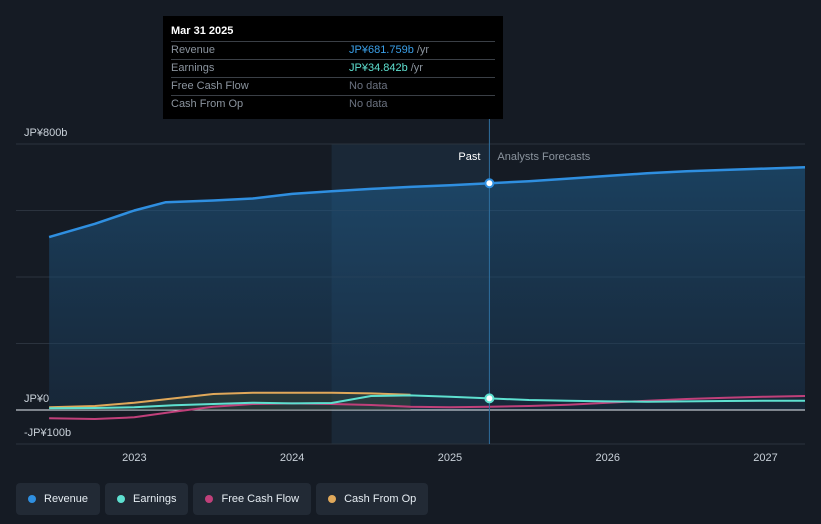 This screenshot has height=524, width=821. What do you see at coordinates (333, 86) in the screenshot?
I see `tooltip-row-free-cash-flow: Free Cash Flow No data` at bounding box center [333, 86].